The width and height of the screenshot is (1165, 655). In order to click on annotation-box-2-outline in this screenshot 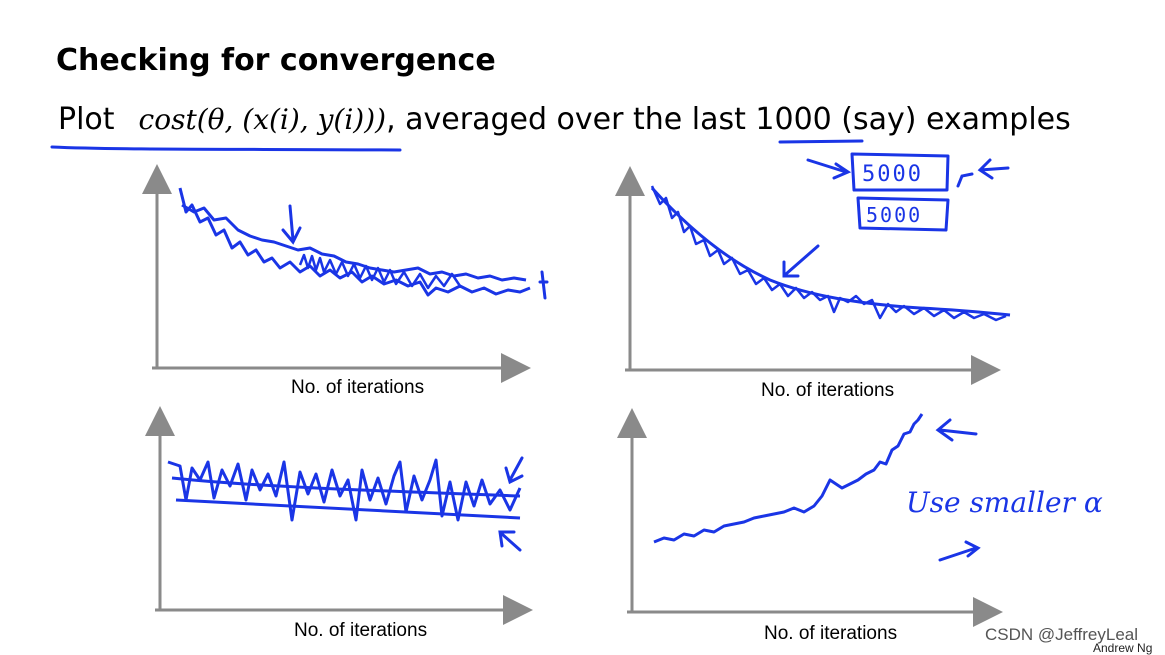, I will do `click(903, 214)`.